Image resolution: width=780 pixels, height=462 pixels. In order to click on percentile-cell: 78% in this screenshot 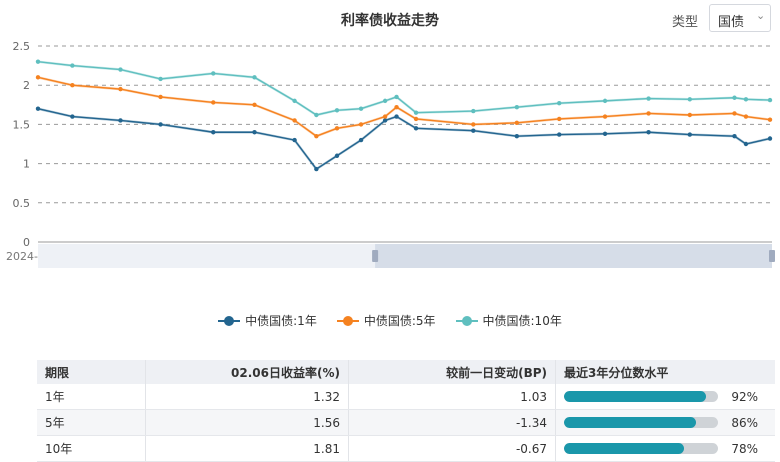, I will do `click(665, 448)`.